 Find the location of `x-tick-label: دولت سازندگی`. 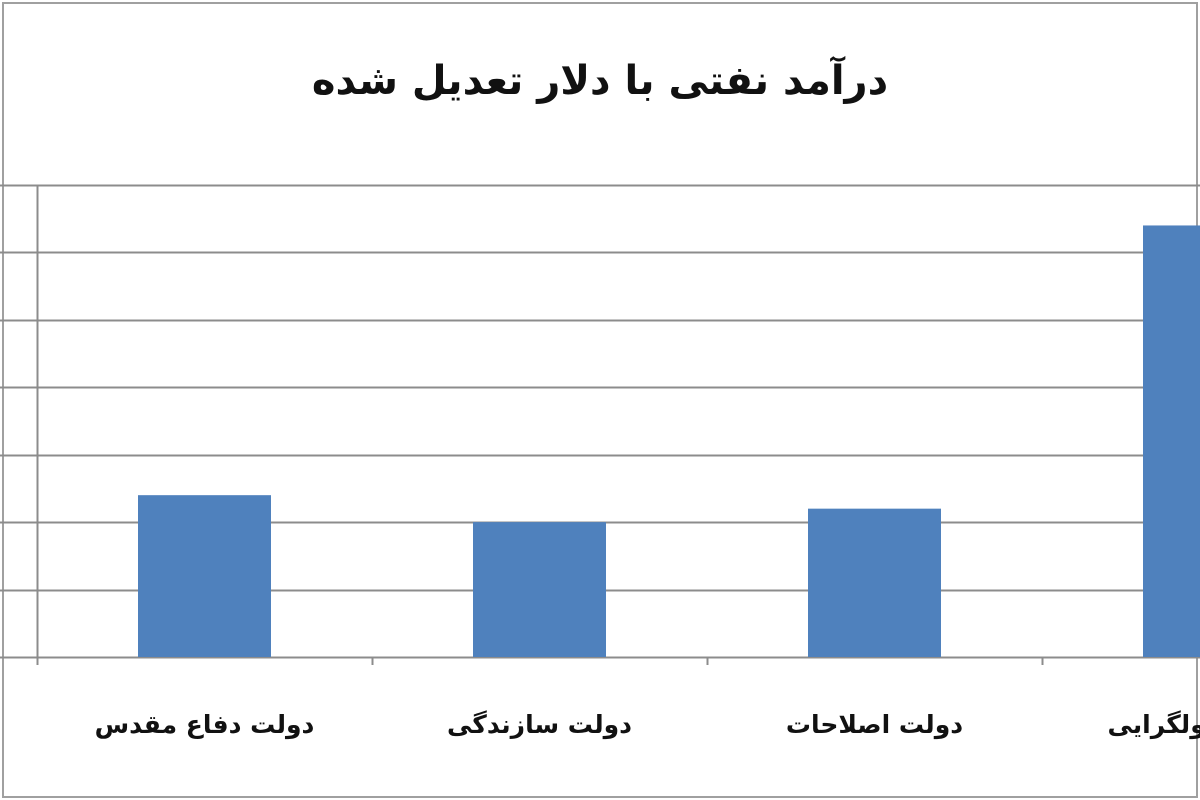

x-tick-label: دولت سازندگی is located at coordinates (539, 725).